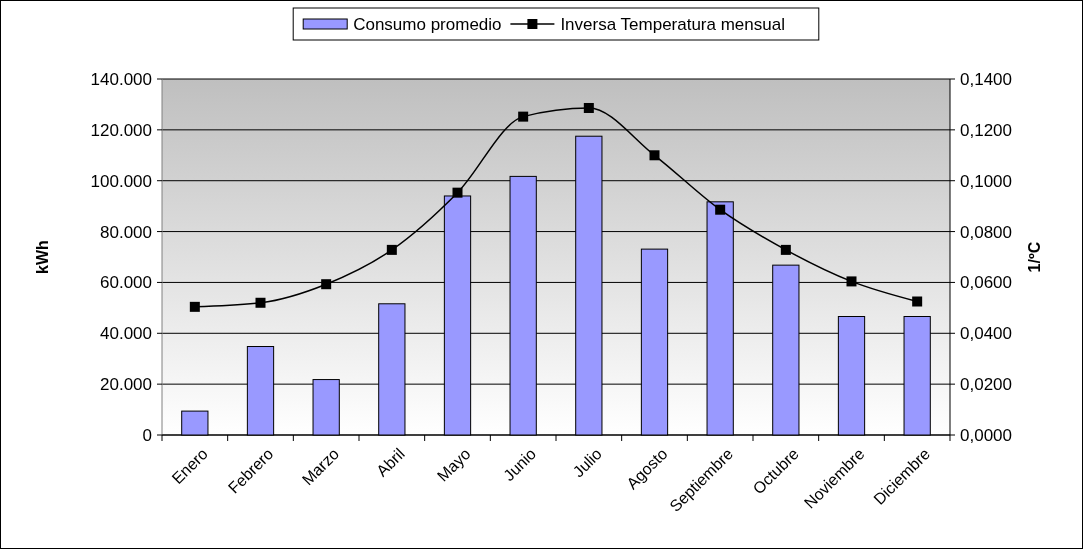 This screenshot has width=1083, height=549. I want to click on y-tick-label: 120.000, so click(121, 130).